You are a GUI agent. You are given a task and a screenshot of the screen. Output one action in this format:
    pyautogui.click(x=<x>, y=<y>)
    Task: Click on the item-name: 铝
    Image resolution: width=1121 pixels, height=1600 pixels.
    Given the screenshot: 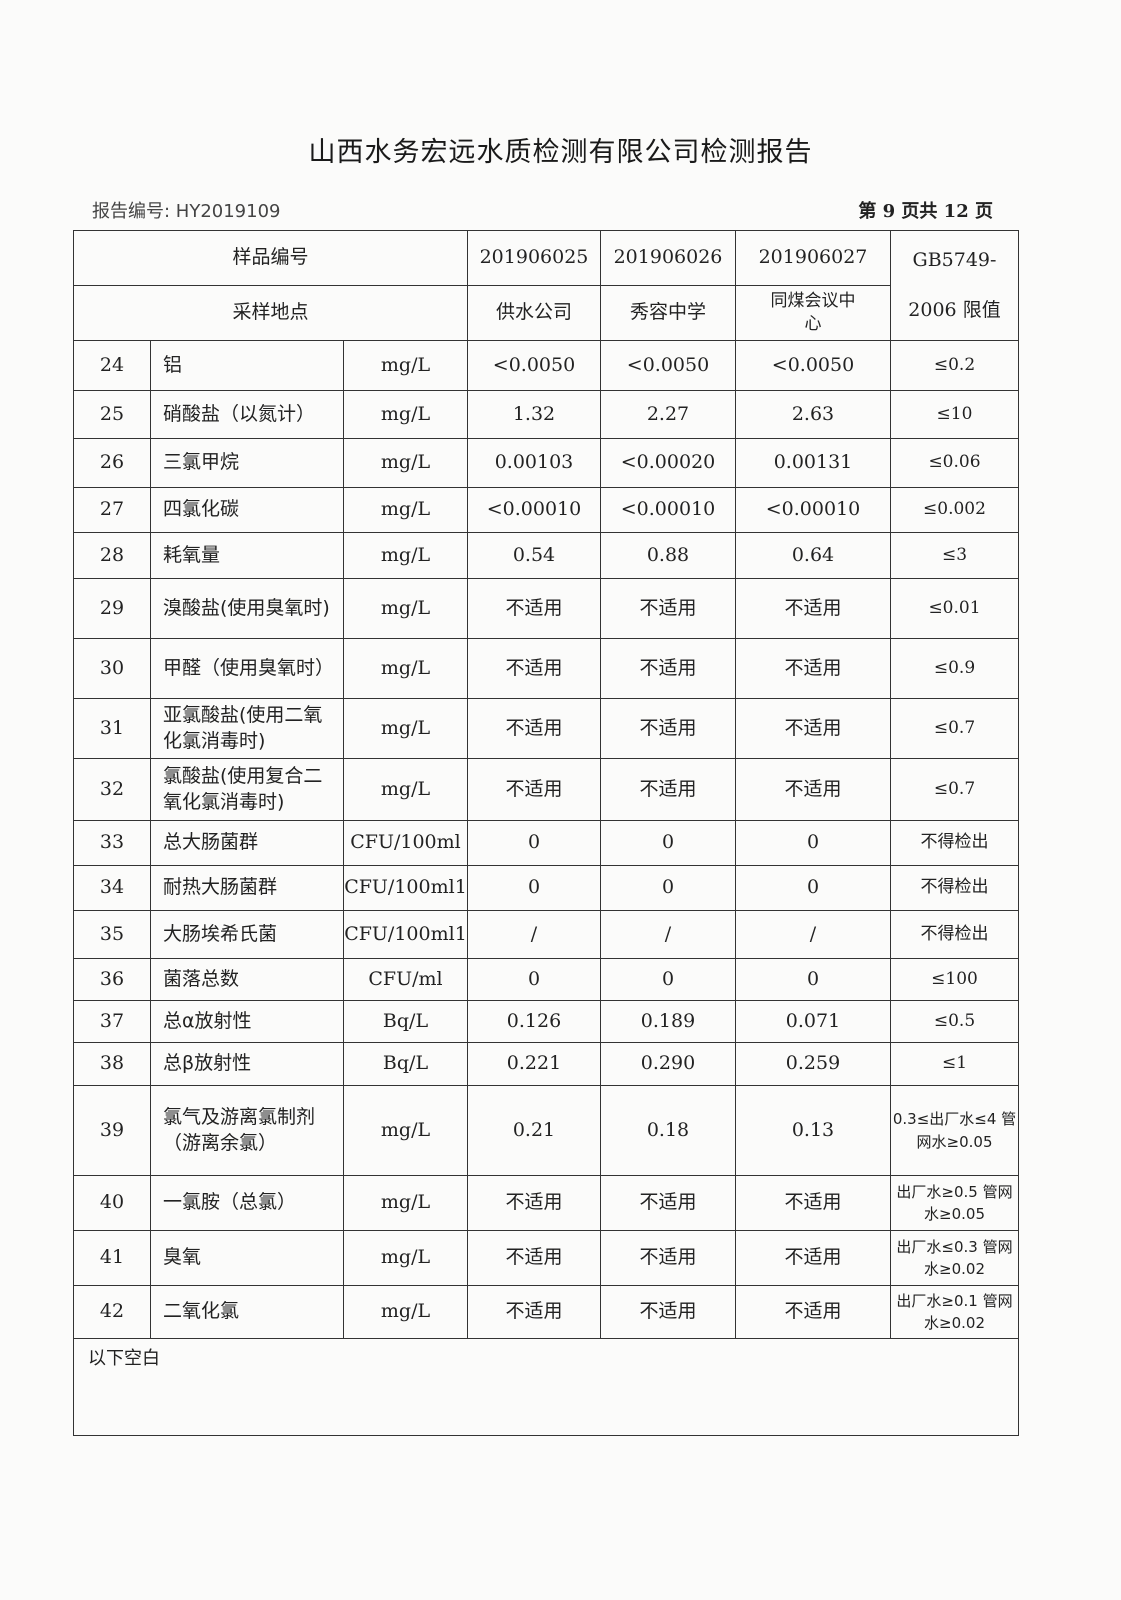 What is the action you would take?
    pyautogui.click(x=247, y=365)
    